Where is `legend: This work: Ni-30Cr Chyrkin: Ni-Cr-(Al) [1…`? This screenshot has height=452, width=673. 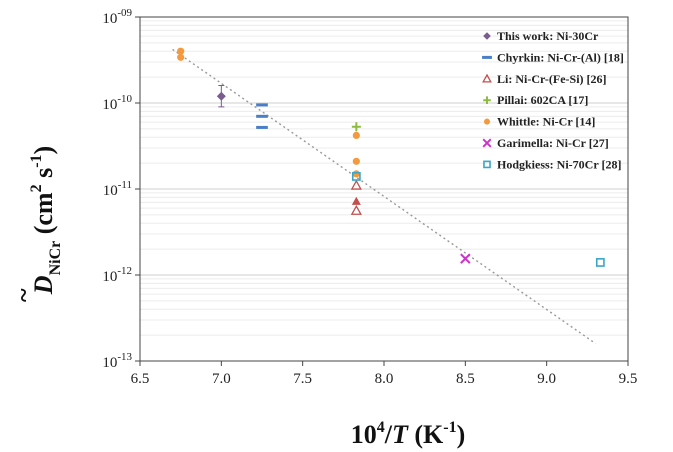
legend: This work: Ni-30Cr Chyrkin: Ni-Cr-(Al) [1… is located at coordinates (553, 100).